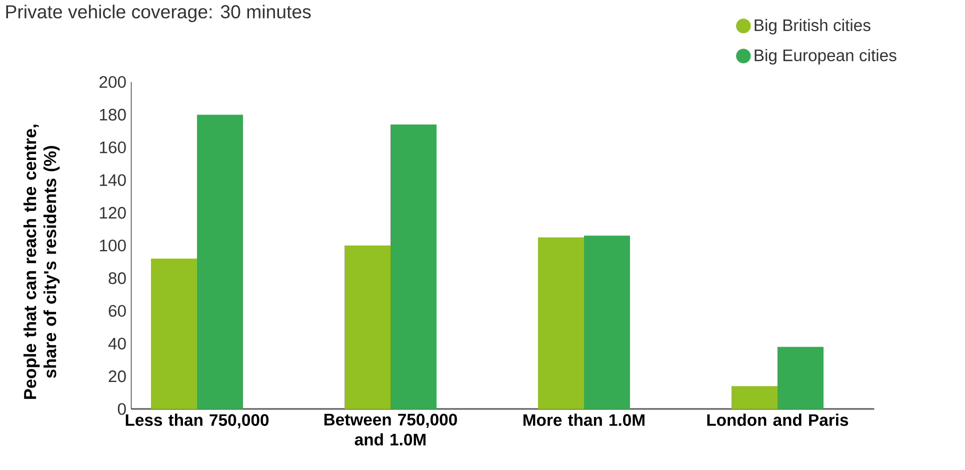  What do you see at coordinates (117, 376) in the screenshot?
I see `y-tick-label: 20` at bounding box center [117, 376].